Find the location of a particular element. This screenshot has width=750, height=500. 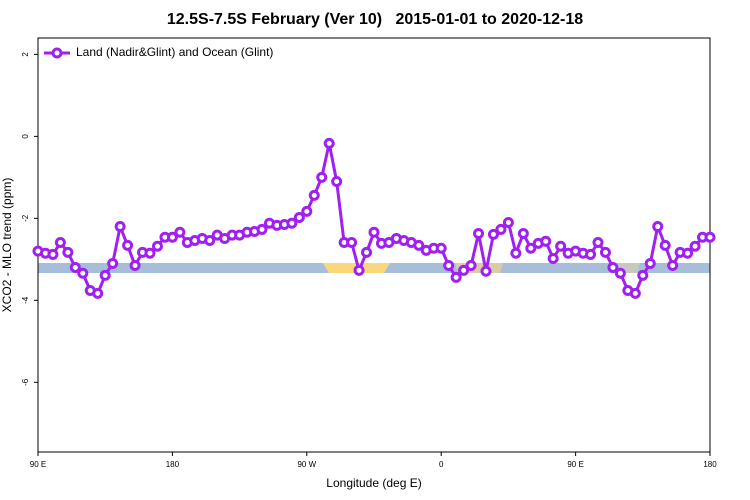

y-tick-label: -6 is located at coordinates (25, 382).